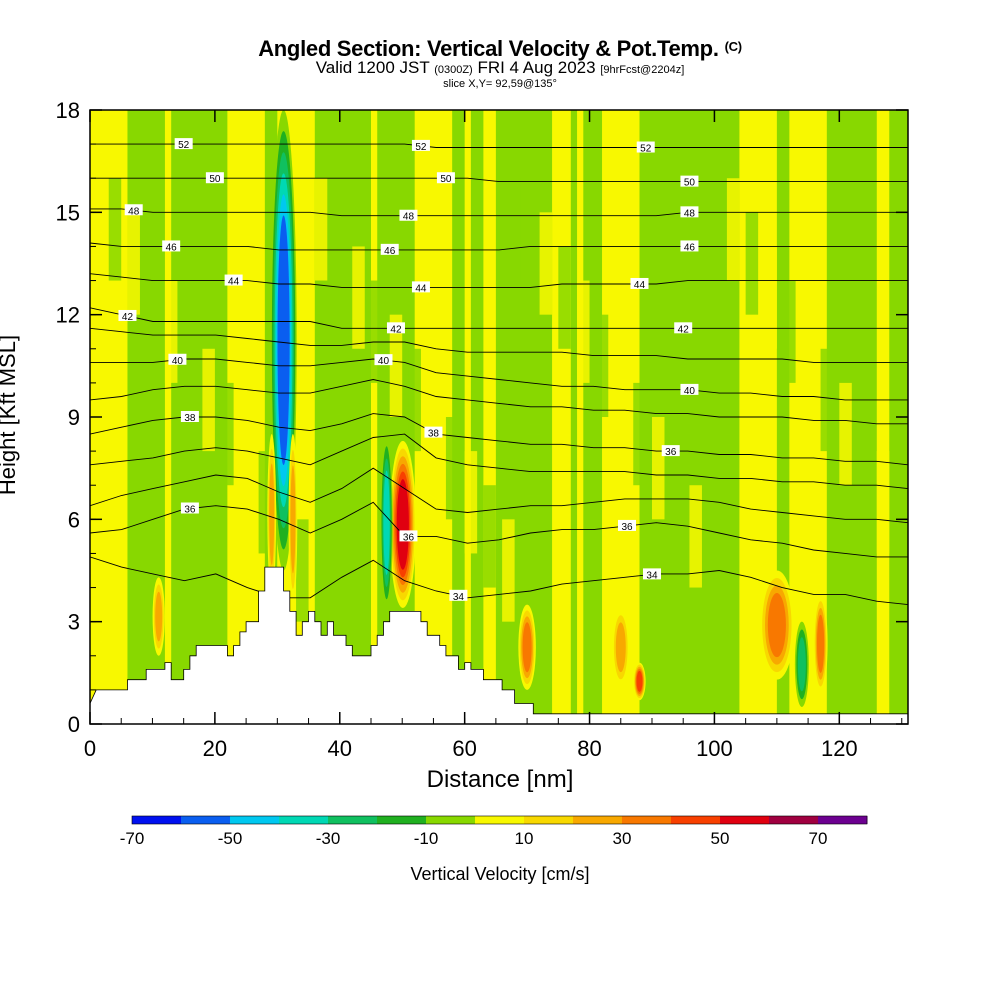 The image size is (1000, 1000). What do you see at coordinates (68, 212) in the screenshot?
I see `y-tick-label: 15` at bounding box center [68, 212].